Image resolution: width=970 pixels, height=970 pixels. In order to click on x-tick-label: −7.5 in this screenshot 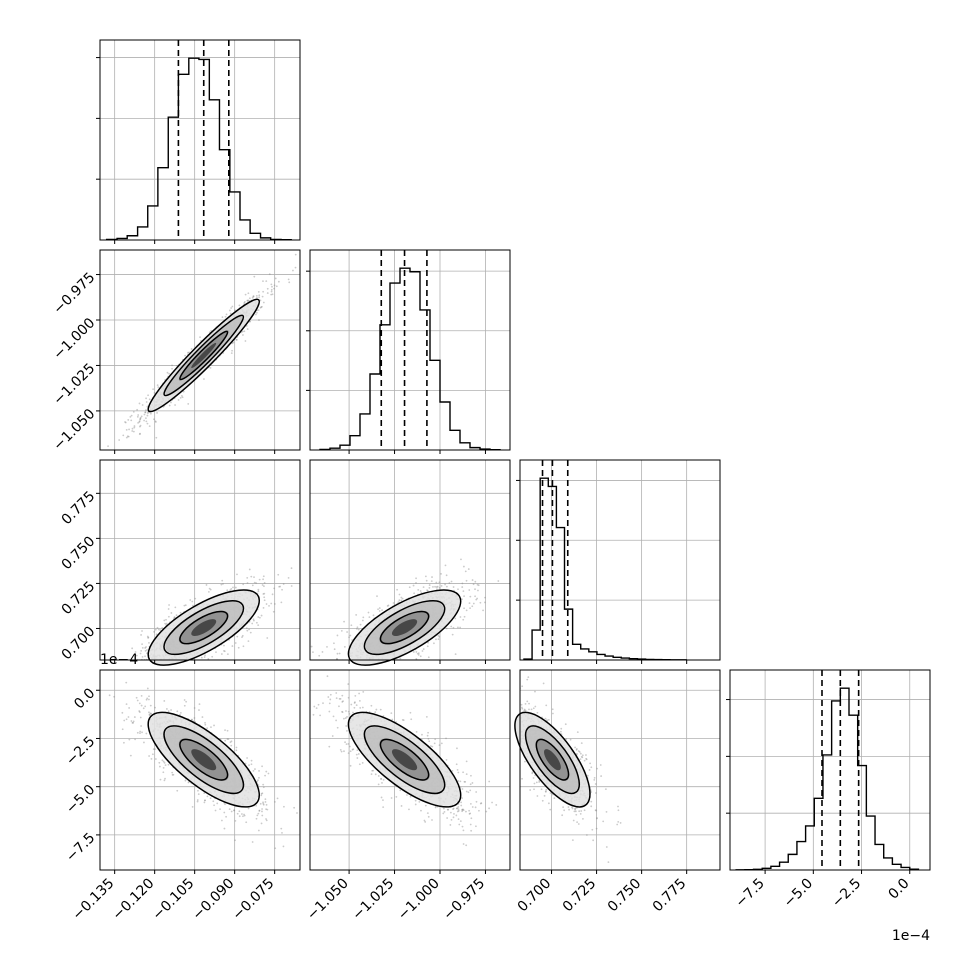, I will do `click(750, 893)`.